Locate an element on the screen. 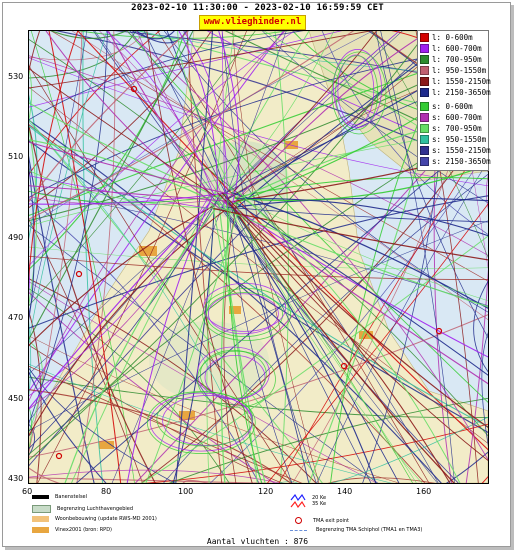 The height and width of the screenshot is (550, 515). key-vinex: Vinex2001 (bron: RPD) is located at coordinates (72, 530).